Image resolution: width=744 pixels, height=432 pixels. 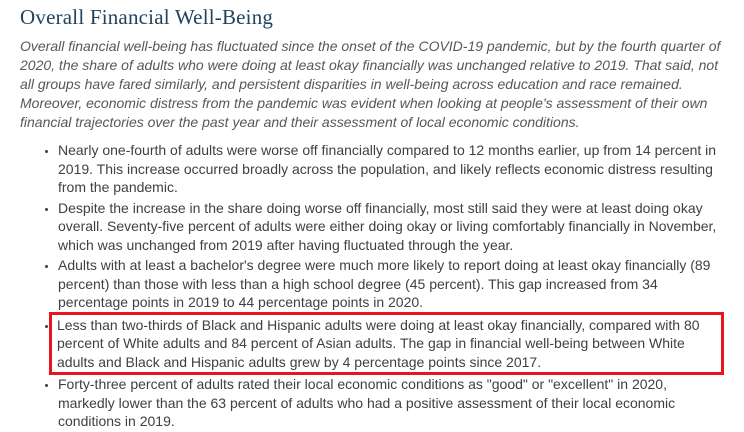 I want to click on page-title: Overall Financial Well-Being, so click(x=147, y=17).